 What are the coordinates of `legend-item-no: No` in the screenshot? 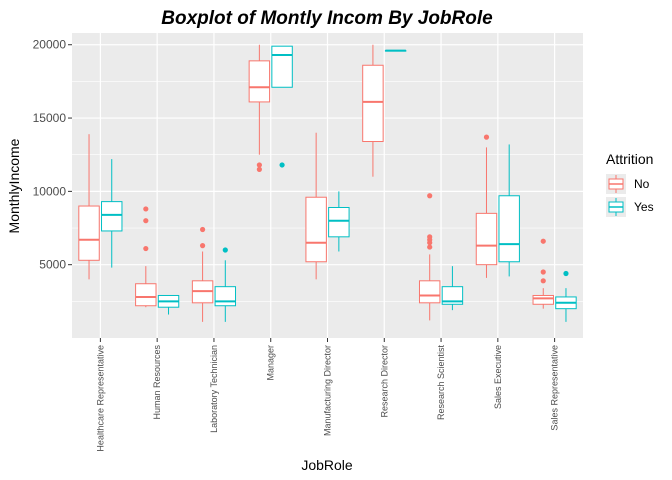 It's located at (628, 184).